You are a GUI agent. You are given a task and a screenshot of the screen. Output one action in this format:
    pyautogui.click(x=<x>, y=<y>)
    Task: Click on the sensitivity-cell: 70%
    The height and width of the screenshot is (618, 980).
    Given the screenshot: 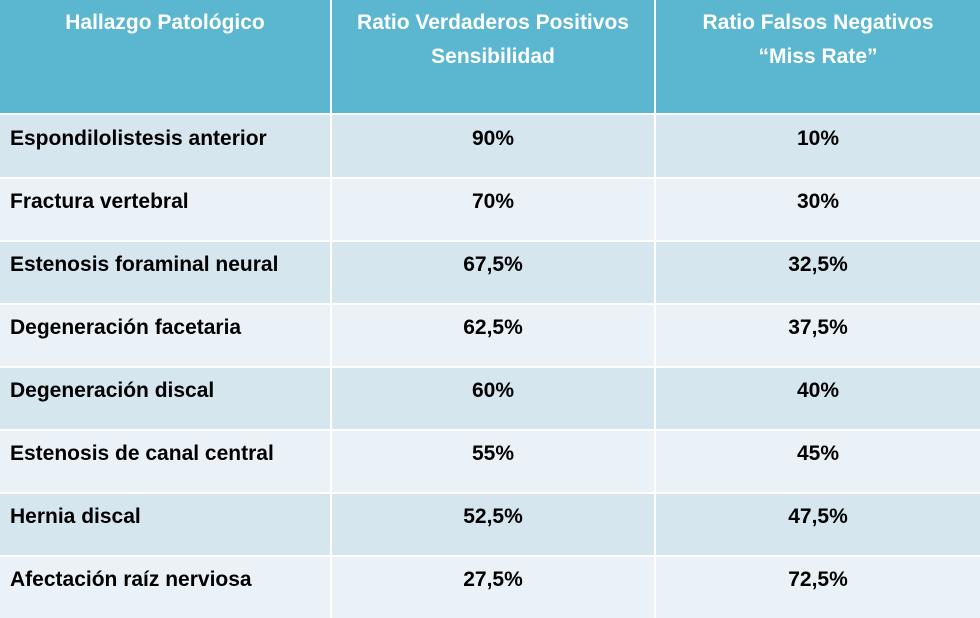 What is the action you would take?
    pyautogui.click(x=493, y=201)
    